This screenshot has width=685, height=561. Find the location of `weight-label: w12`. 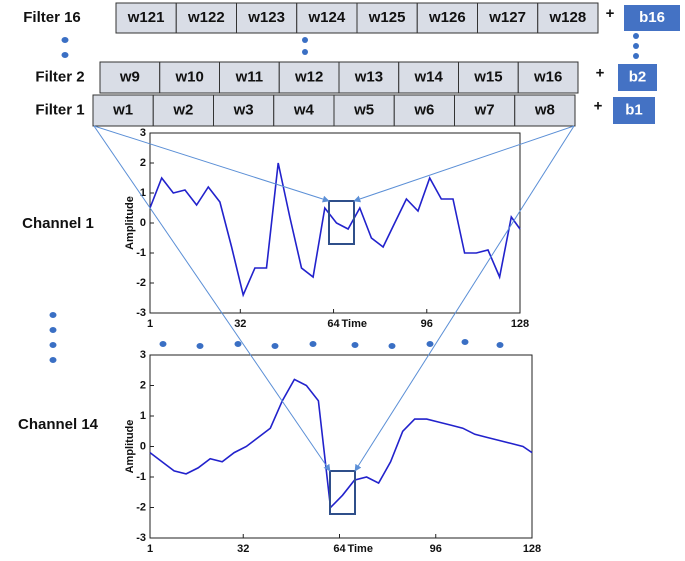

weight-label: w12 is located at coordinates (308, 76).